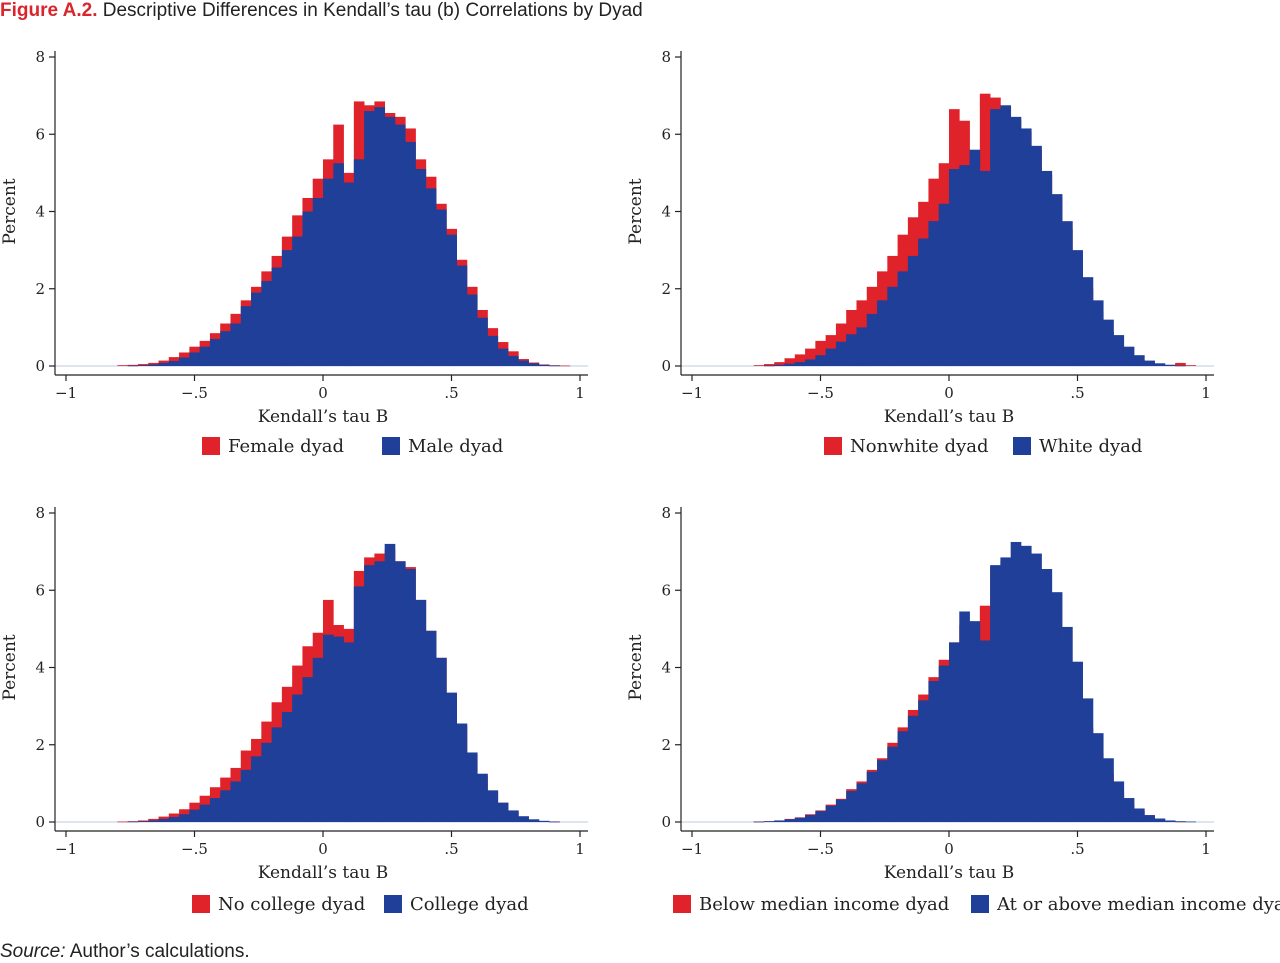 The height and width of the screenshot is (963, 1280). What do you see at coordinates (824, 904) in the screenshot?
I see `legend-label: Below median income dyad` at bounding box center [824, 904].